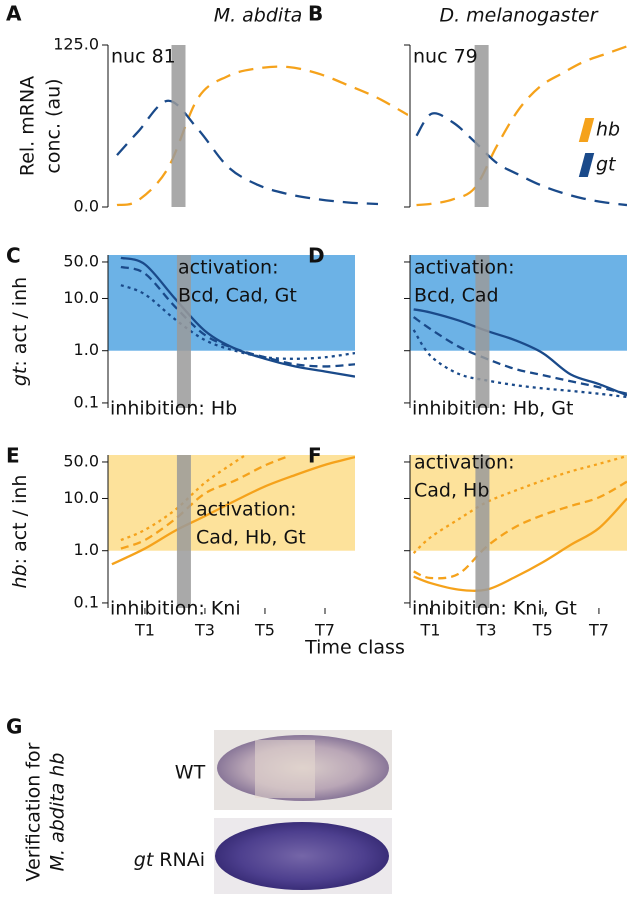  Describe the element at coordinates (518, 16) in the screenshot. I see `column-title: D. melanogaster` at that location.